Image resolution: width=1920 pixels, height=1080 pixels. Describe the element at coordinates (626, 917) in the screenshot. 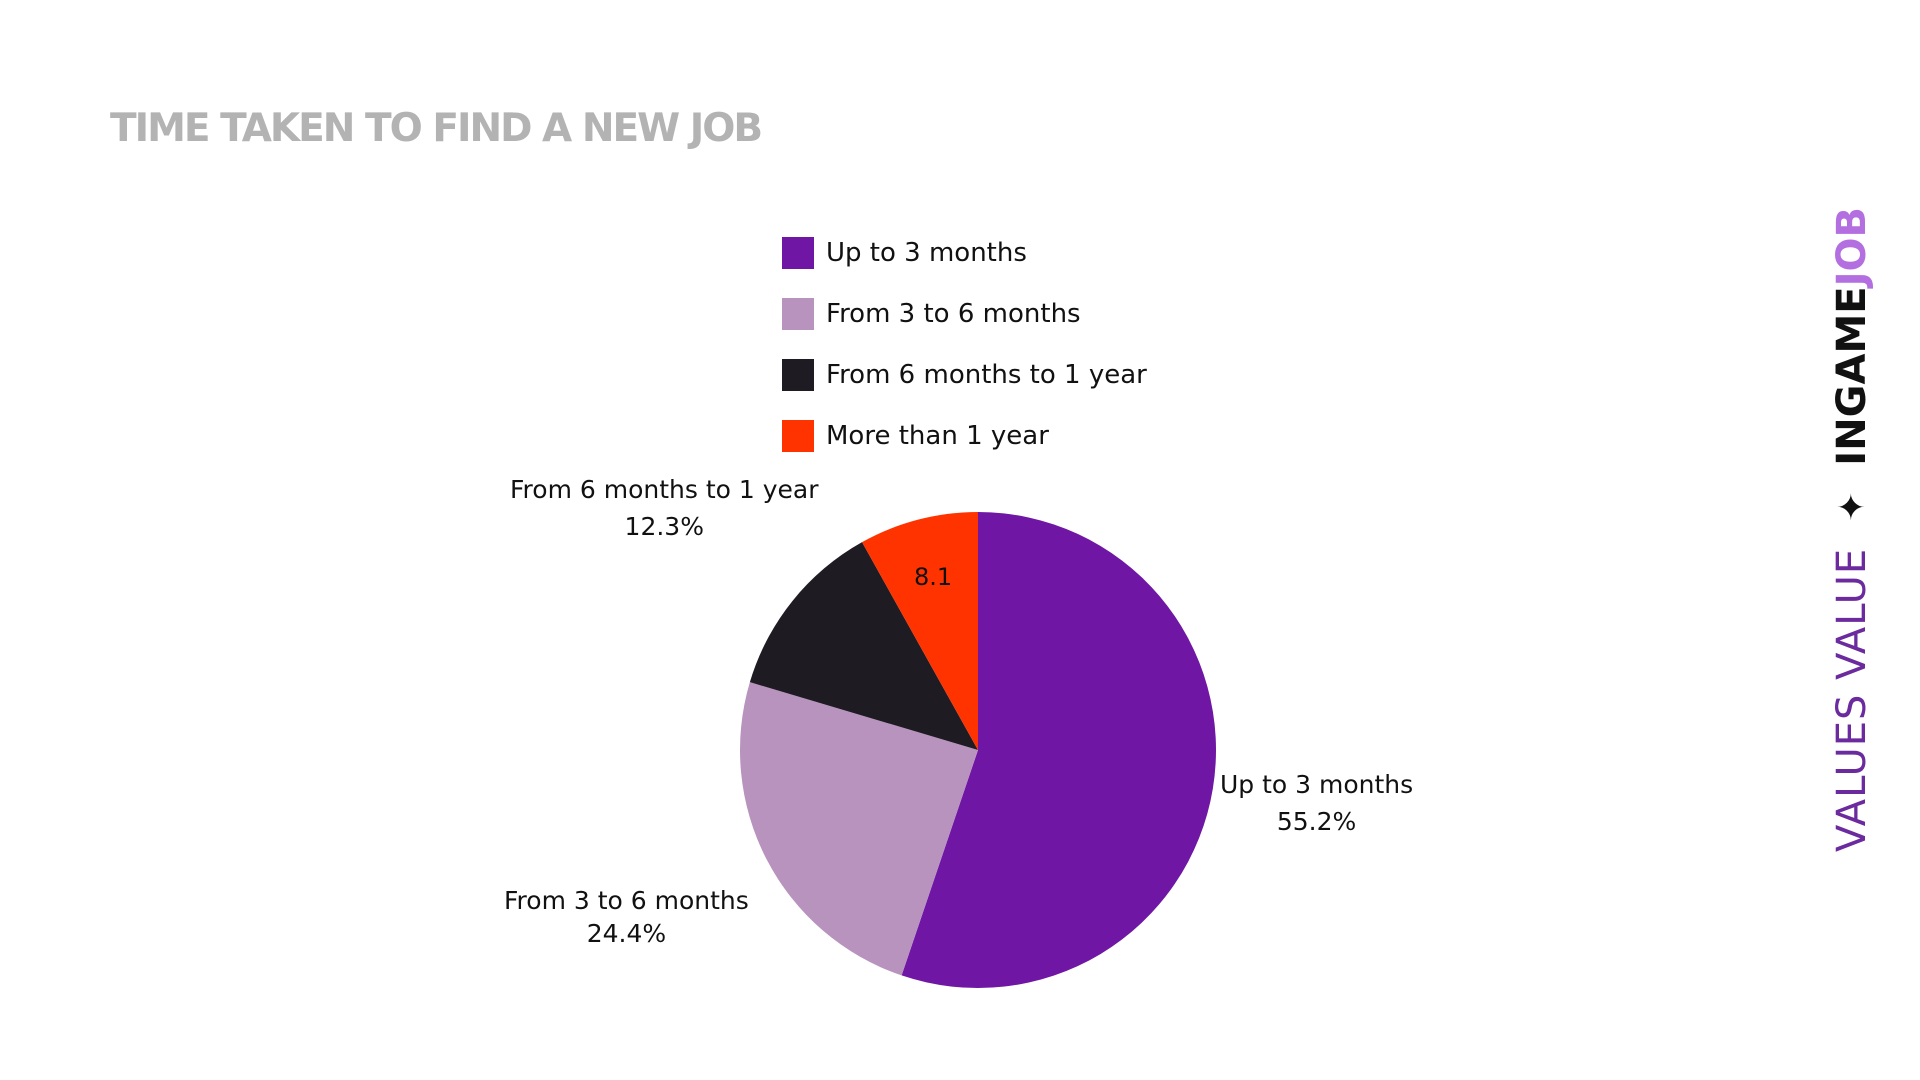

I see `slice-label-3-to-6-months: From 3 to 6 months 24.4%` at that location.